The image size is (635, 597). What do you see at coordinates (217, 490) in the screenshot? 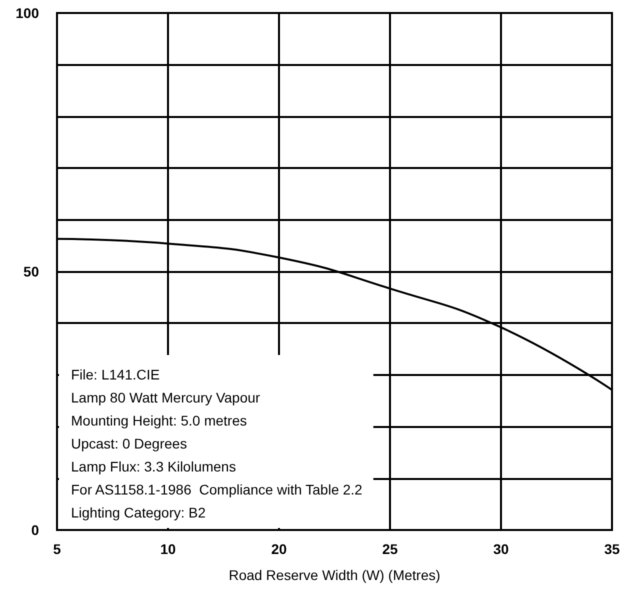
I see `annotation: For AS1158.1-1986 Compliance with Table 2.2` at bounding box center [217, 490].